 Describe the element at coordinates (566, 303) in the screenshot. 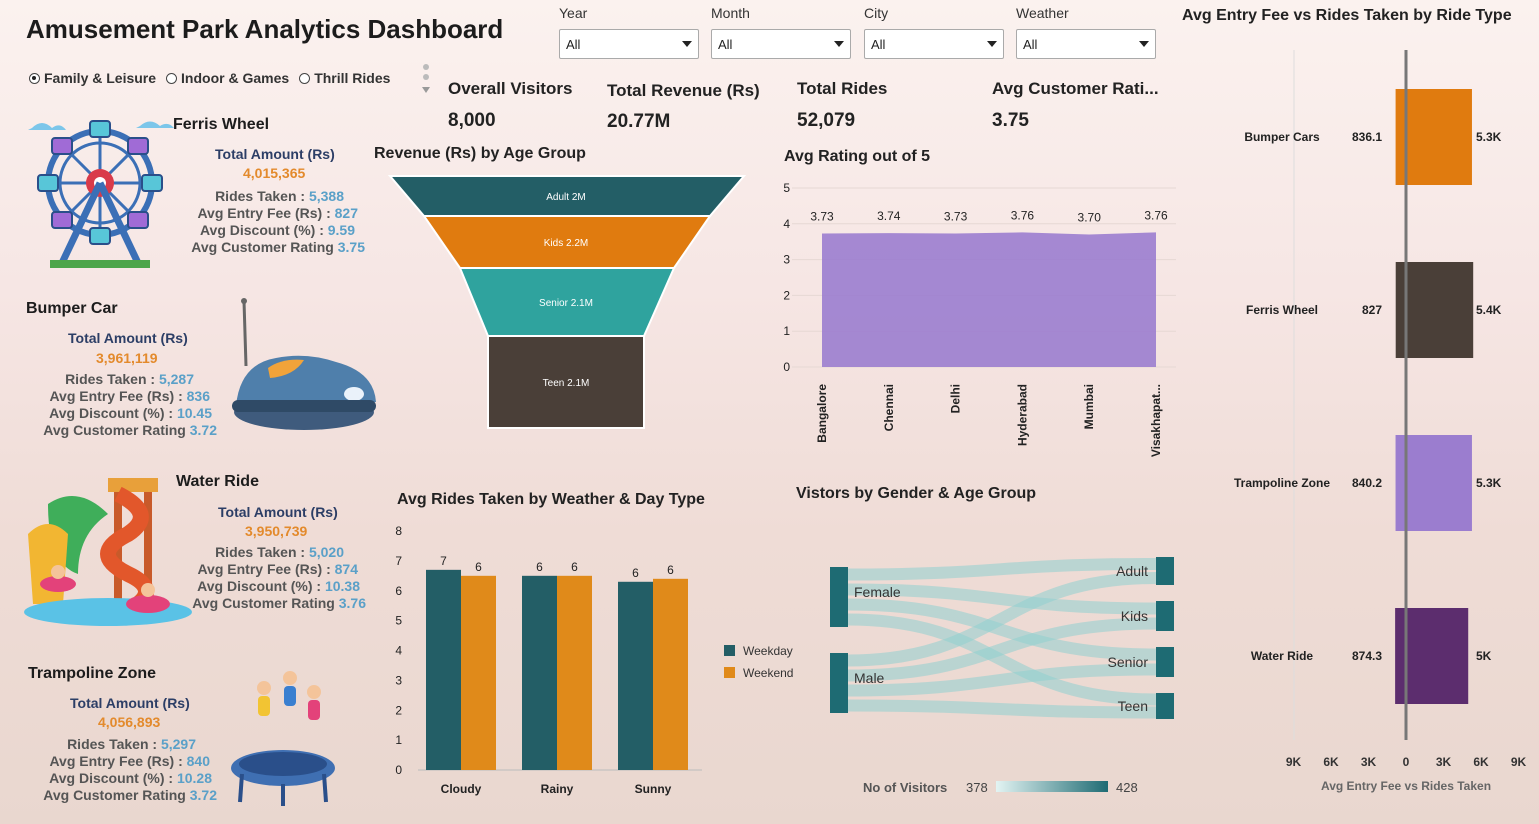

I see `funnel-data-label: Senior 2.1M` at that location.